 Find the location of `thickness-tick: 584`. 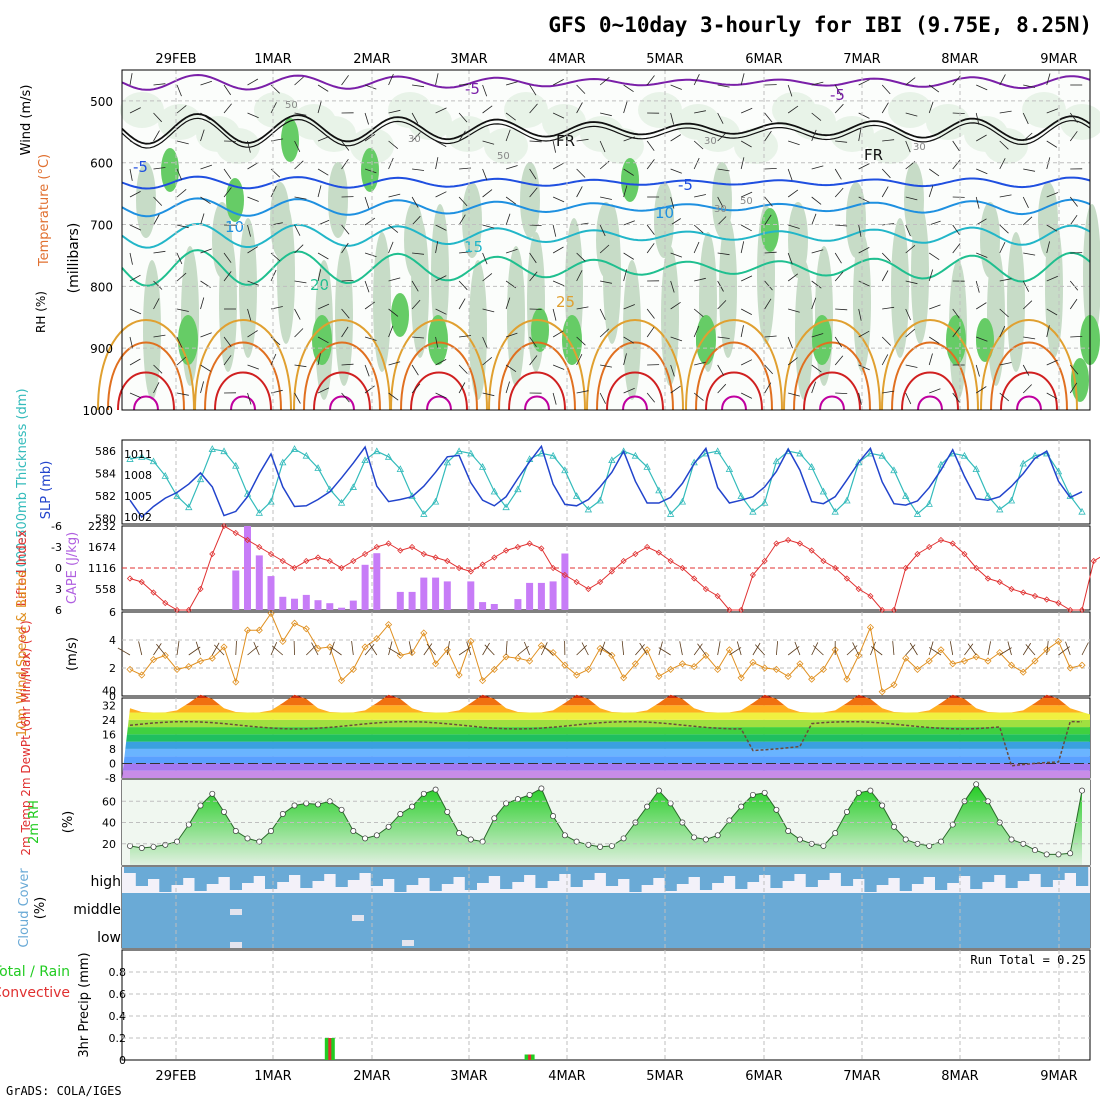

thickness-tick: 584 is located at coordinates (105, 474).